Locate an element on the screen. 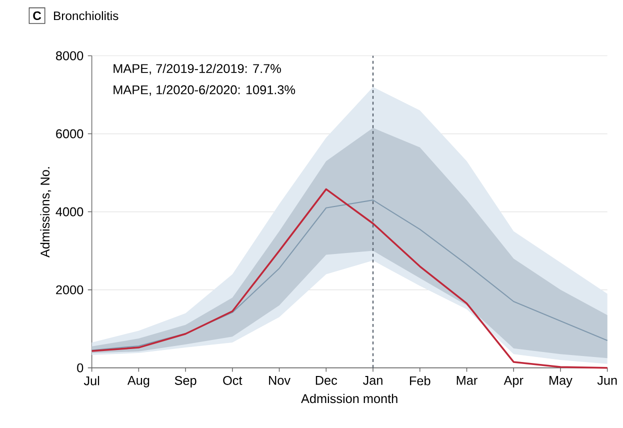  y-tick-label: 2000 is located at coordinates (70, 289).